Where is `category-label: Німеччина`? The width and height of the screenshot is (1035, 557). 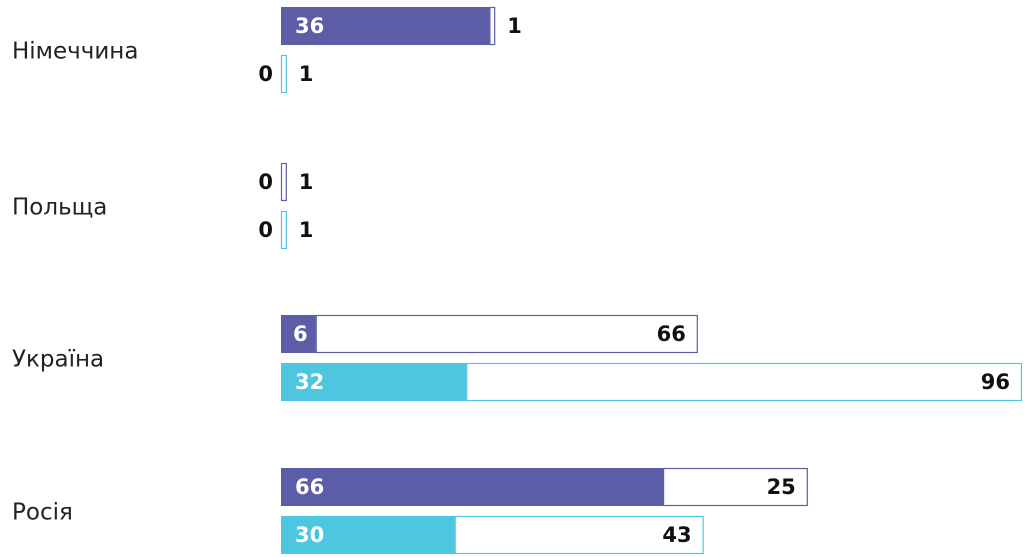
category-label: Німеччина is located at coordinates (75, 52).